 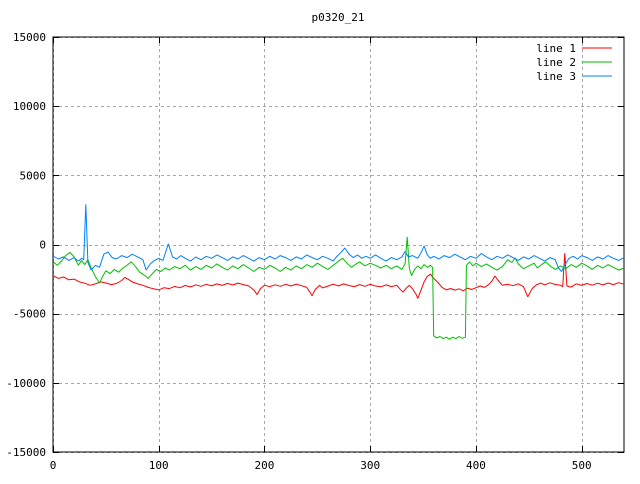 What do you see at coordinates (26, 245) in the screenshot?
I see `y-axis-tick-labels: -15000 -10000 -5000 0 5000 10000 15000` at bounding box center [26, 245].